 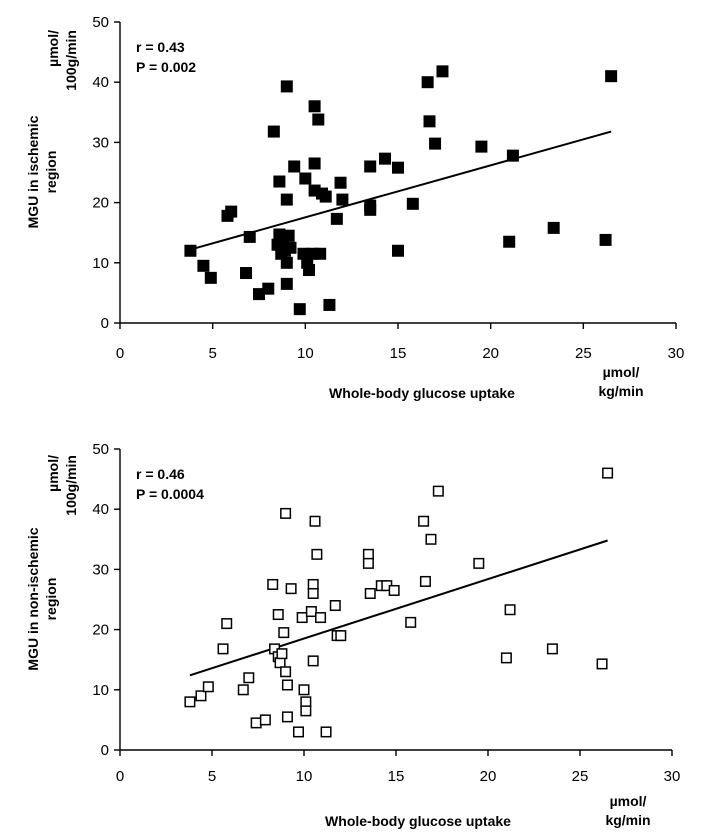 What do you see at coordinates (71, 60) in the screenshot?
I see `ischemic-y-unit-label: 100g/min` at bounding box center [71, 60].